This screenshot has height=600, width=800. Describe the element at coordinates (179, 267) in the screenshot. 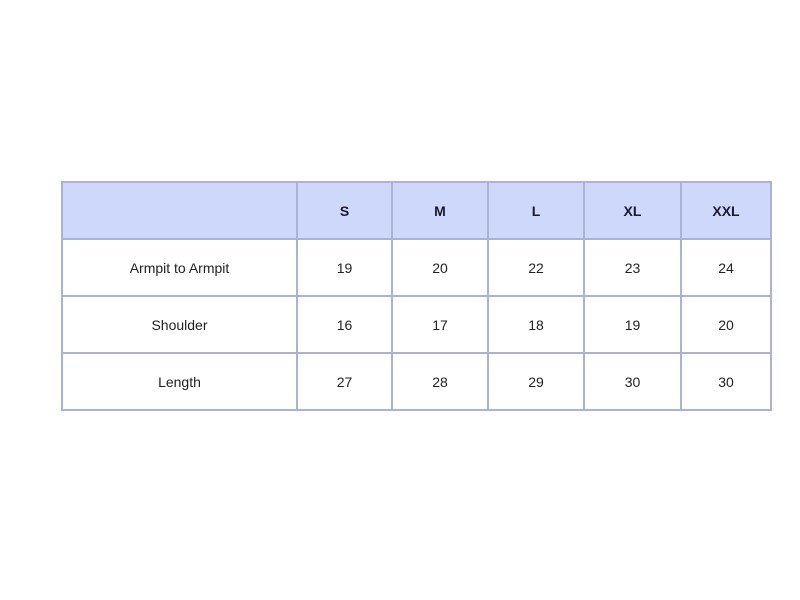

I see `row-label: Armpit to Armpit` at that location.